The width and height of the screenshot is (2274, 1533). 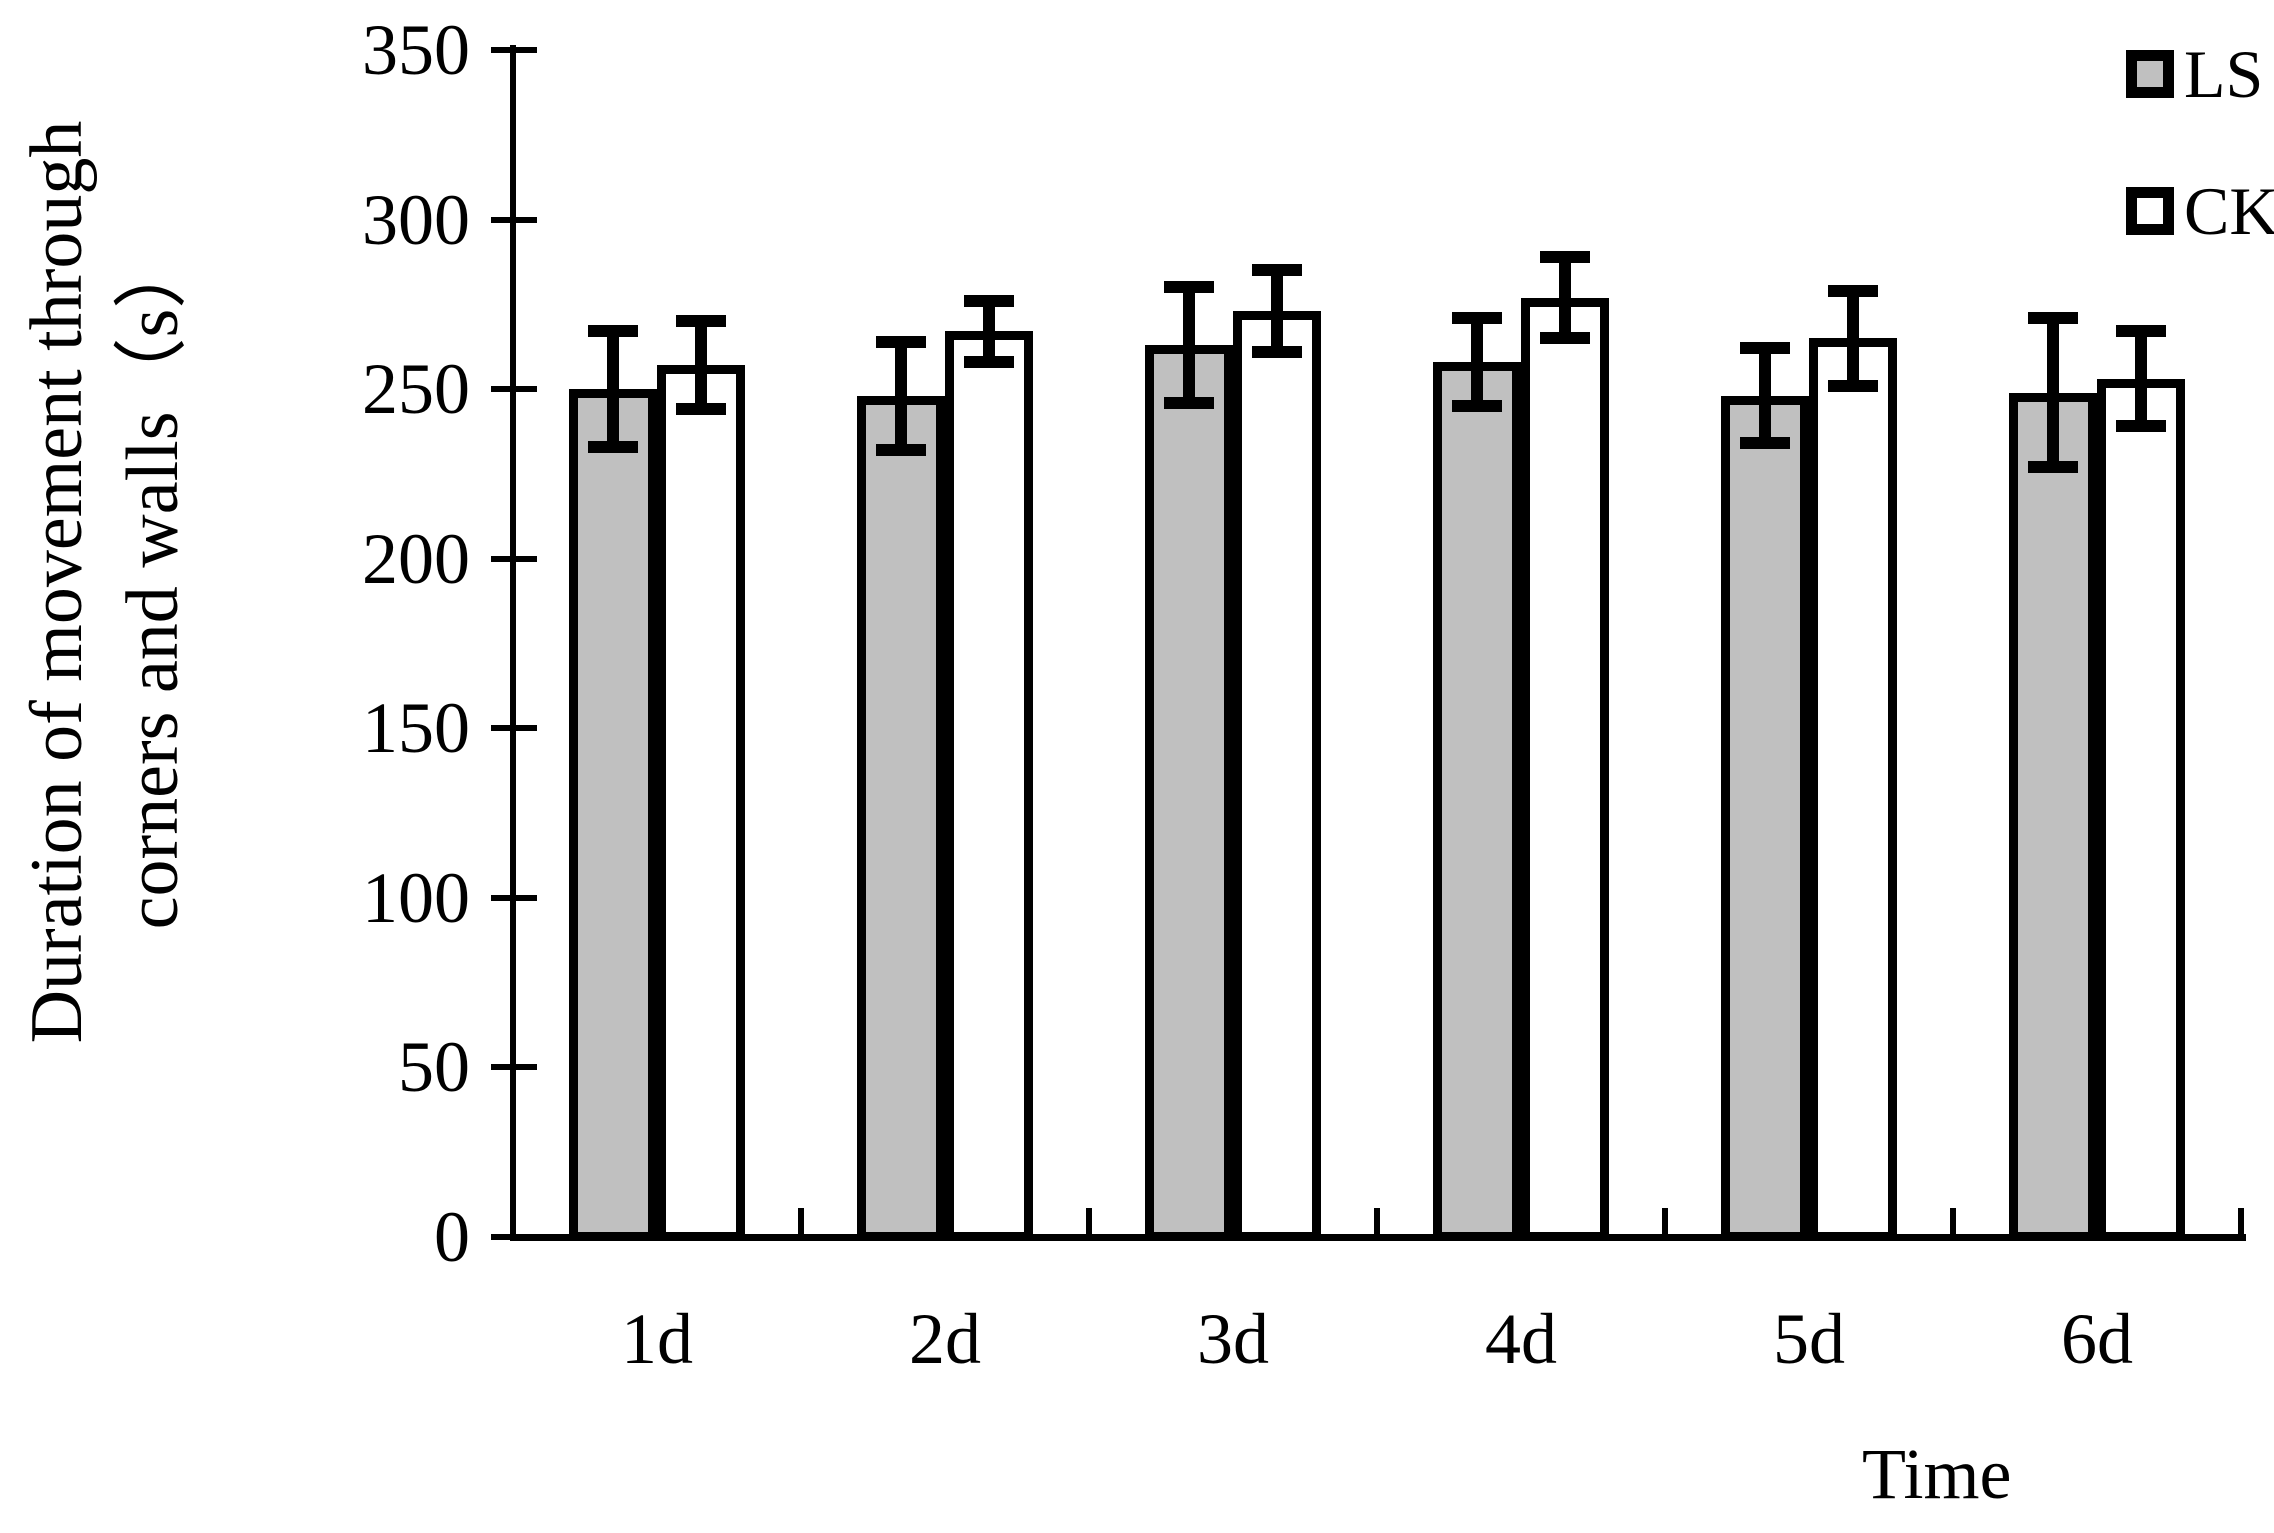 What do you see at coordinates (1809, 1339) in the screenshot?
I see `category-label: 5d` at bounding box center [1809, 1339].